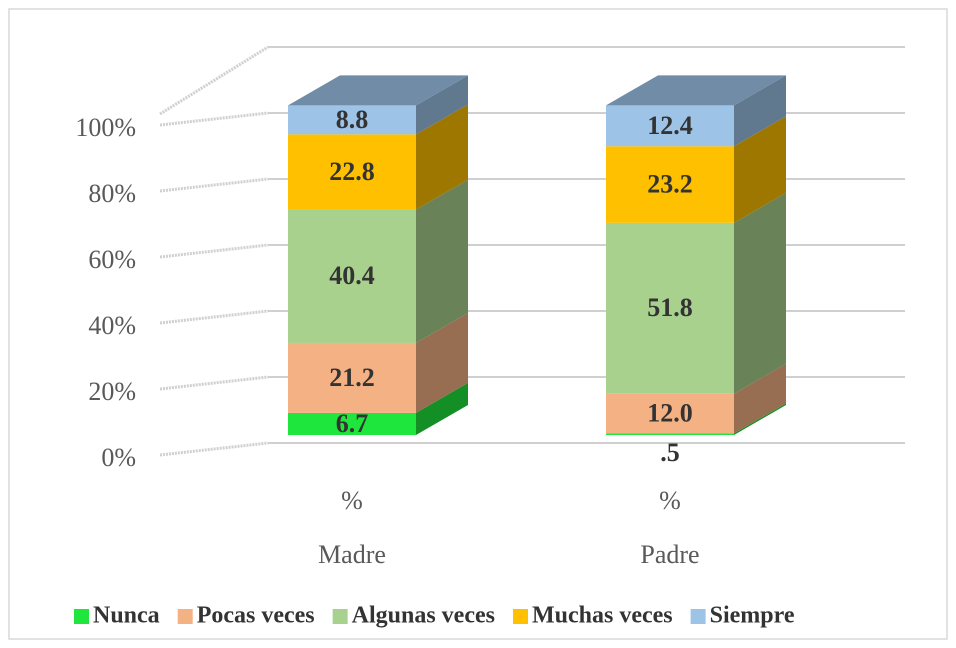 The width and height of the screenshot is (956, 648). Describe the element at coordinates (214, 80) in the screenshot. I see `wall-top` at that location.